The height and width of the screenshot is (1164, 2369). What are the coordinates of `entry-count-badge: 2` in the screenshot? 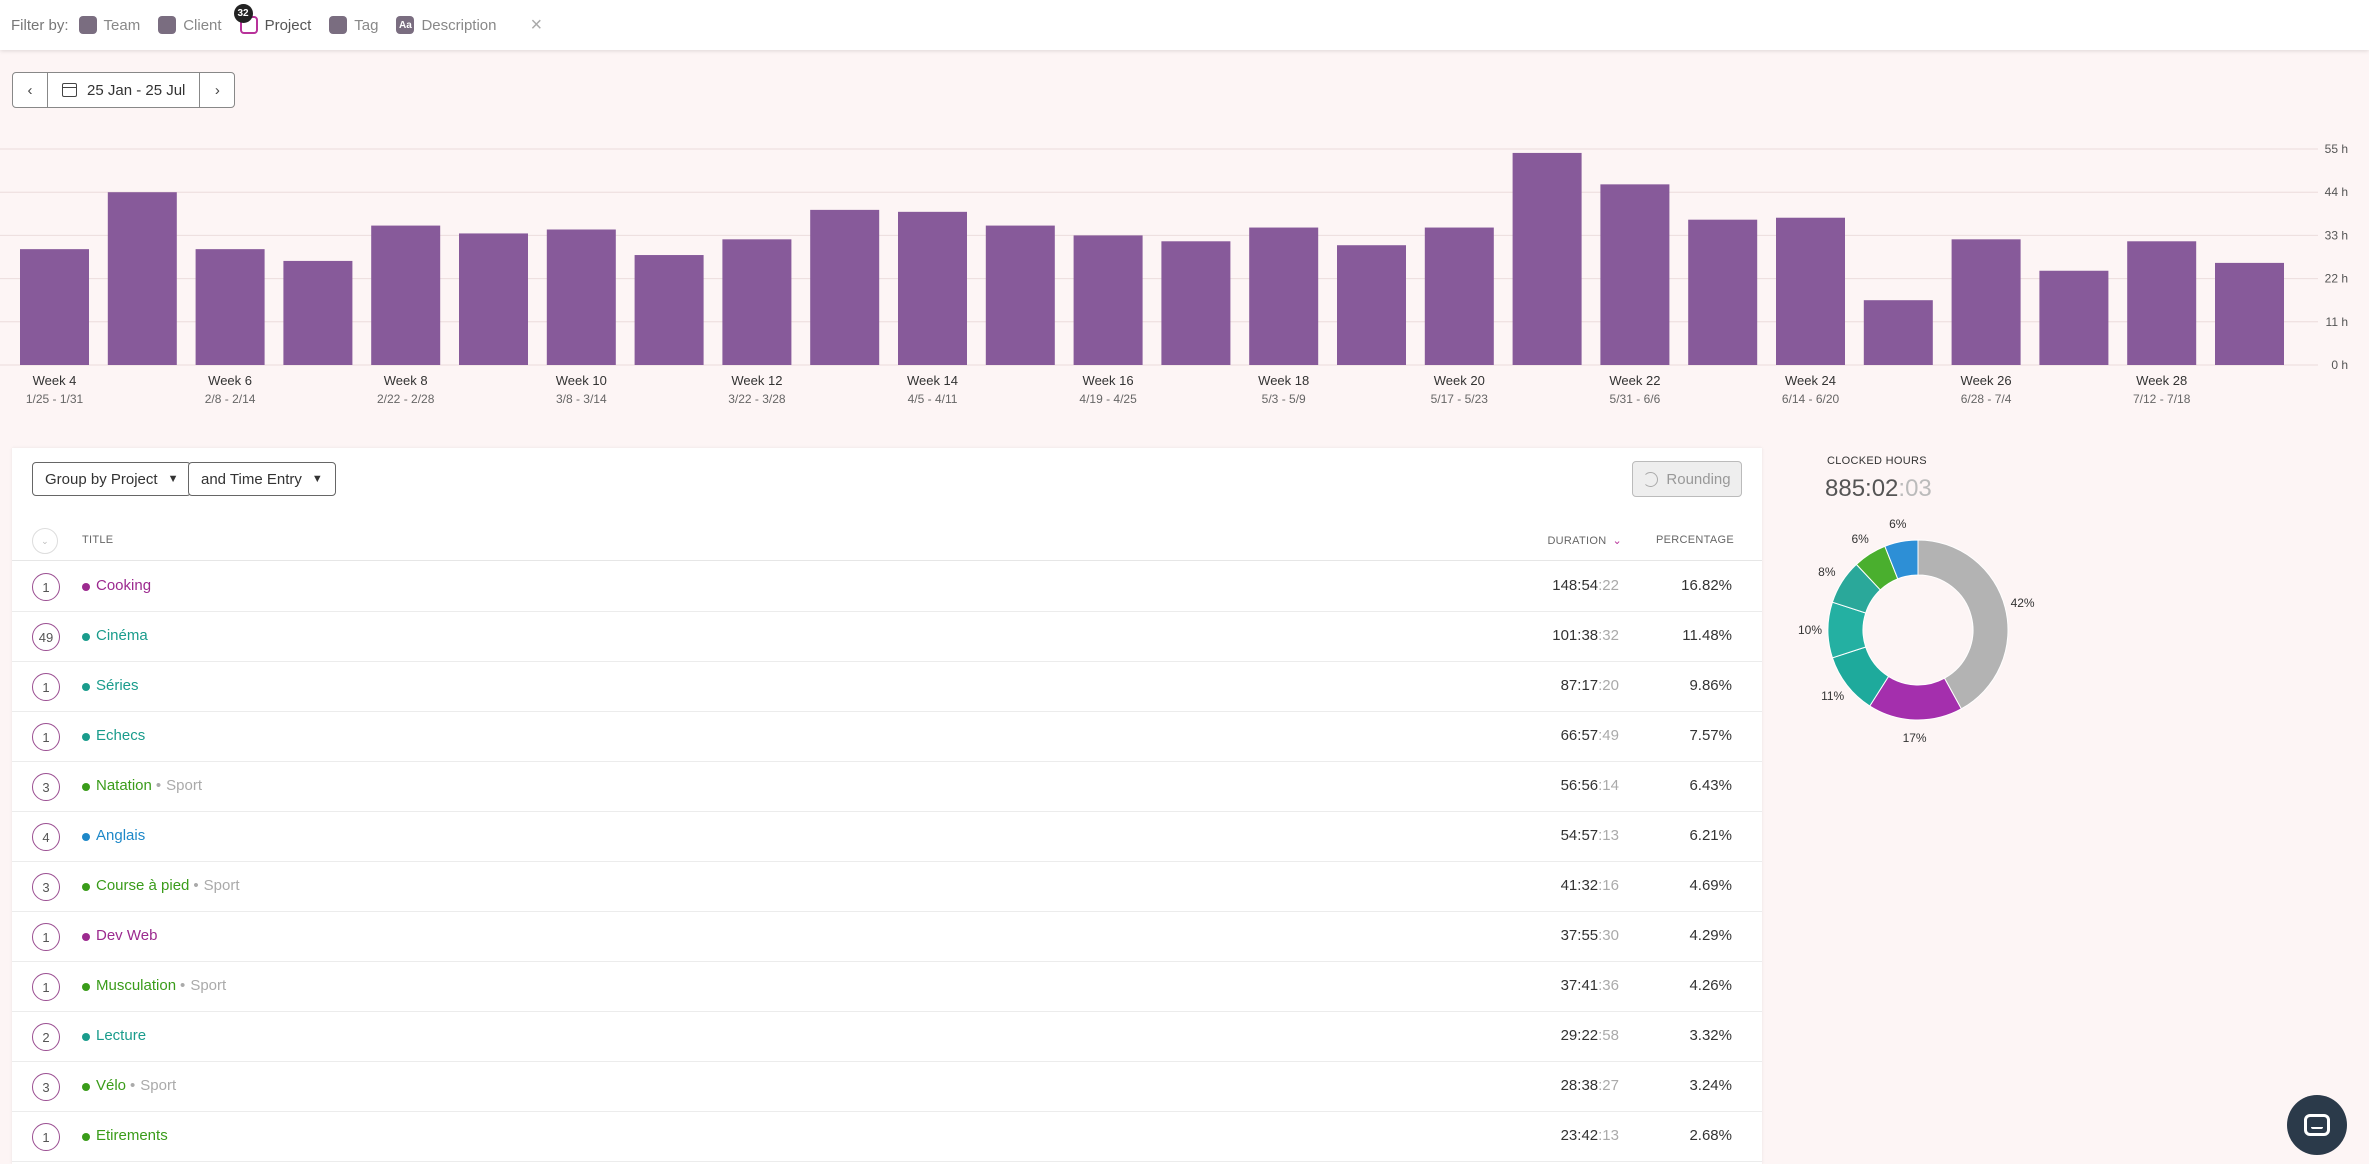 It's located at (46, 1037).